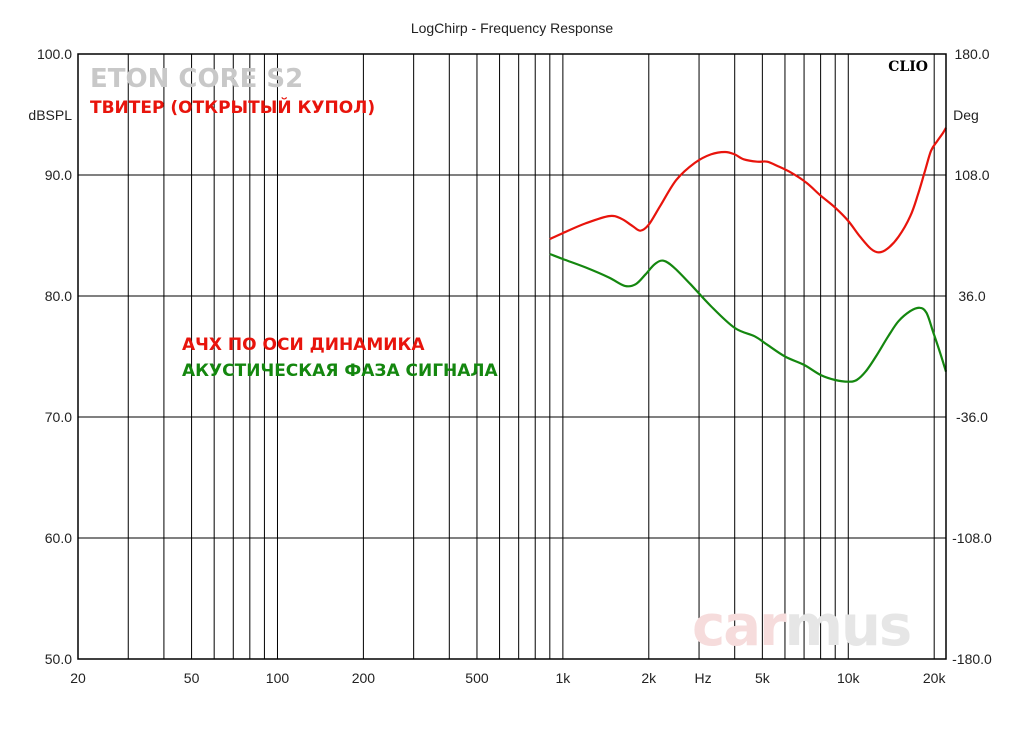  What do you see at coordinates (58, 175) in the screenshot?
I see `y-left-tick-label: 90.0` at bounding box center [58, 175].